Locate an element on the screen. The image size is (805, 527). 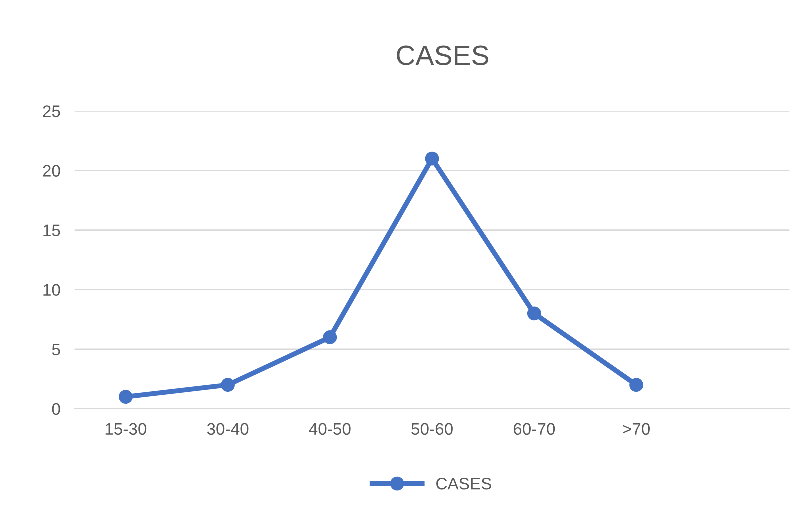
y-tick-label: 0 is located at coordinates (56, 409).